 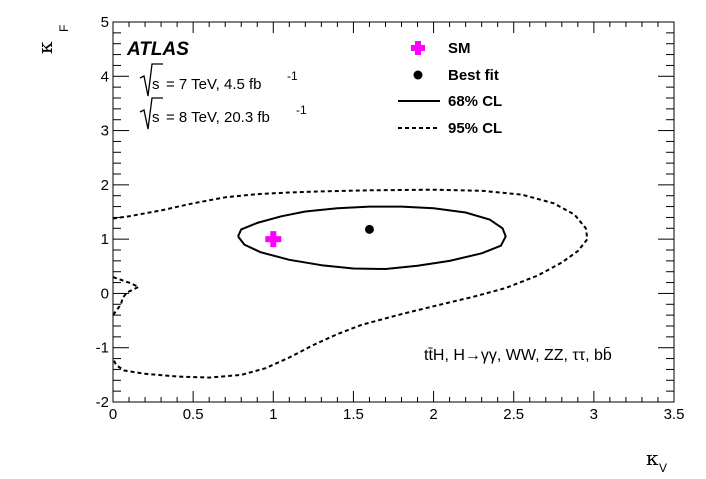 I want to click on x-axis-title-sub: V, so click(x=663, y=468).